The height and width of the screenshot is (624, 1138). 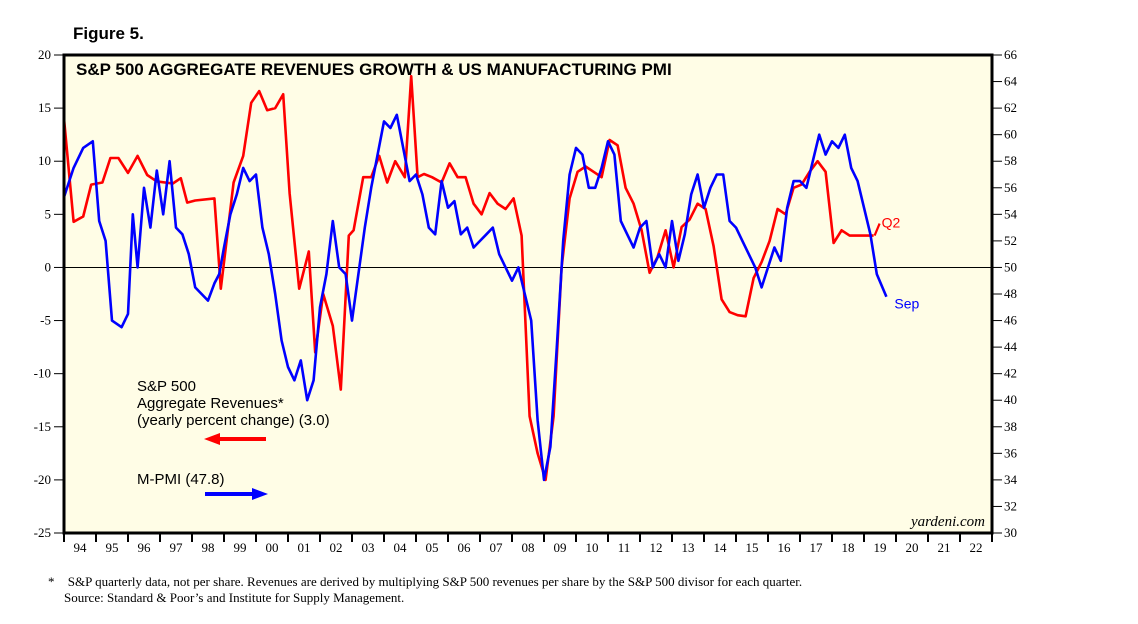 I want to click on x-axis-tick-label: 16, so click(x=785, y=547).